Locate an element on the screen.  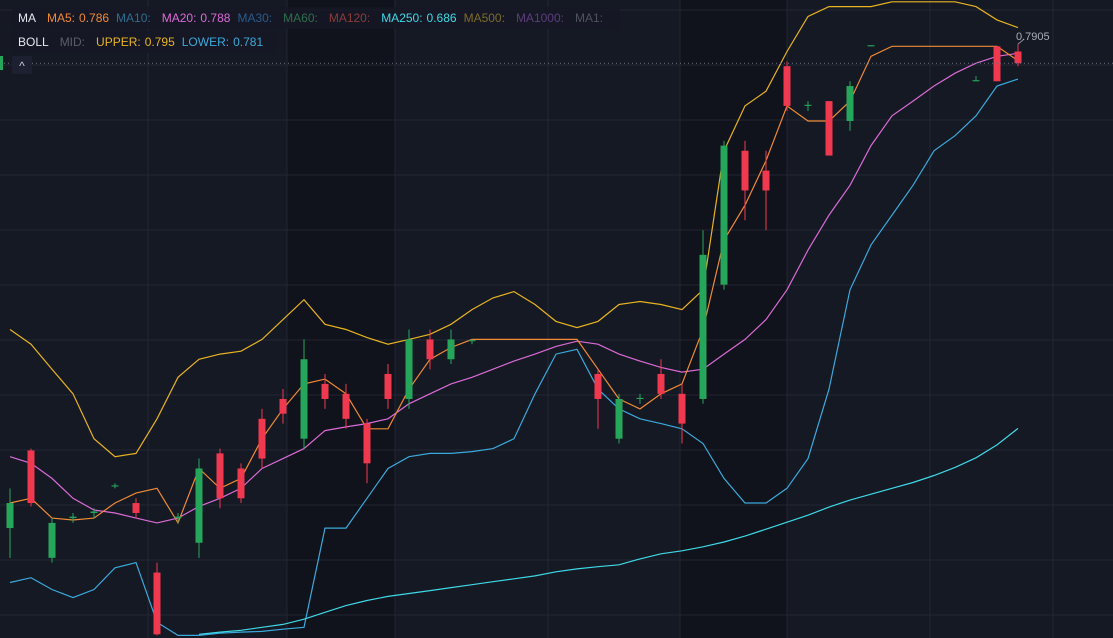
legend-name: MA1: is located at coordinates (588, 18).